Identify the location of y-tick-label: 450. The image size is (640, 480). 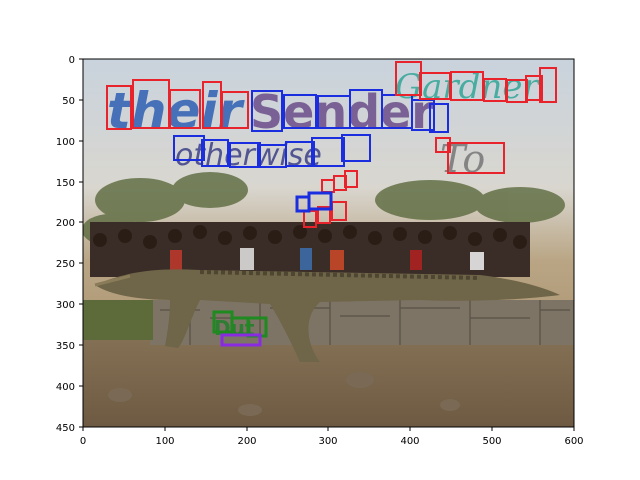
(65, 428).